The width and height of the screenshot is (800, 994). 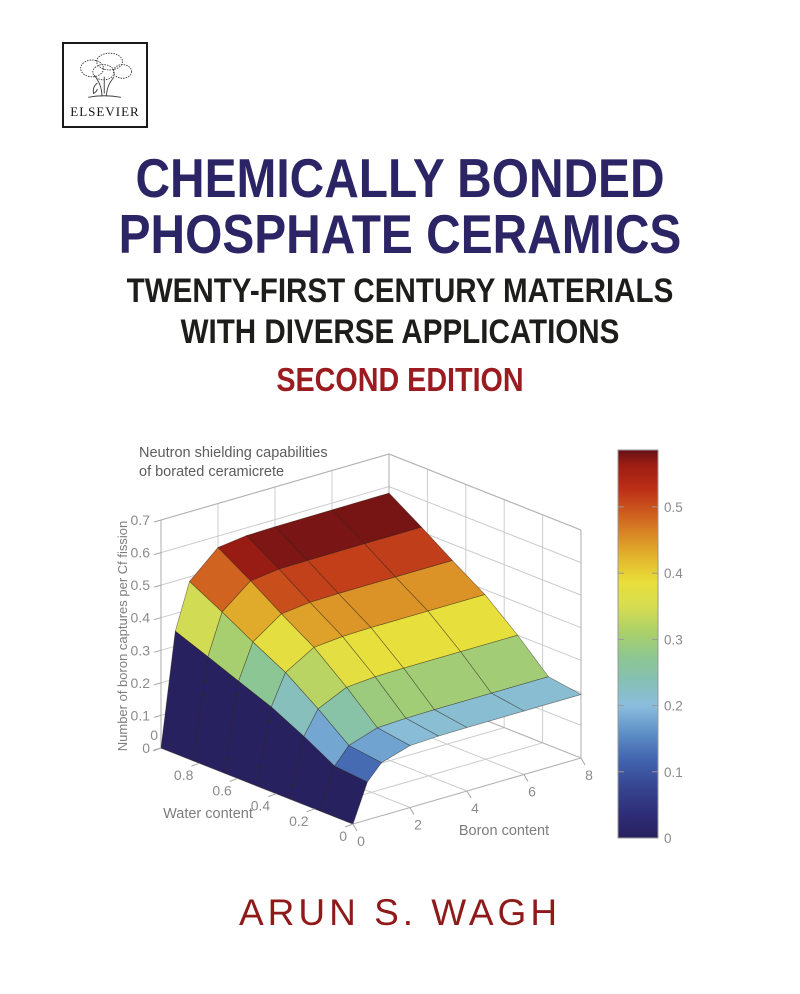 I want to click on elsevier-tree-icon, so click(x=106, y=75).